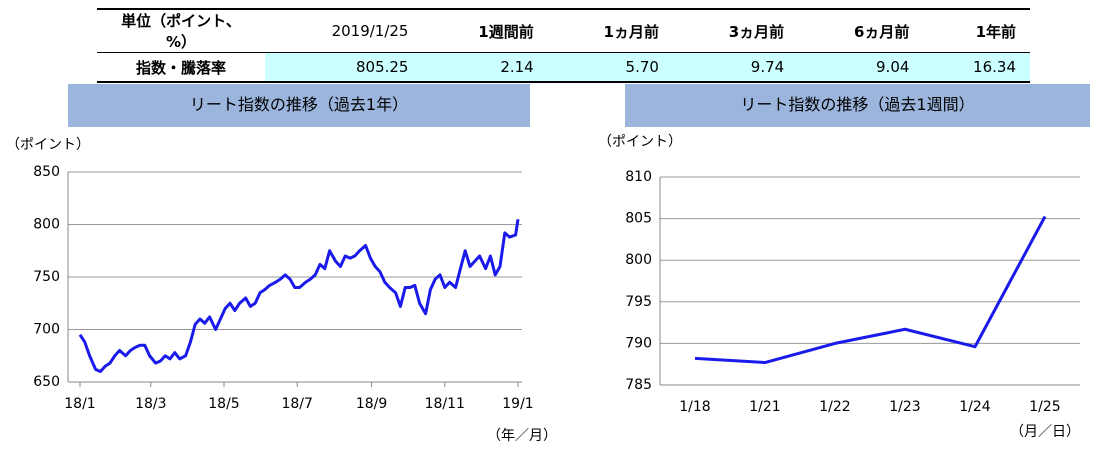 Image resolution: width=1096 pixels, height=450 pixels. I want to click on x-tick-label: 18/1, so click(79, 404).